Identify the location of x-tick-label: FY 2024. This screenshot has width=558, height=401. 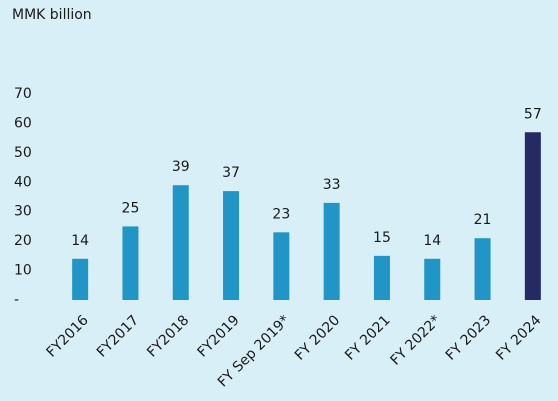
(518, 337).